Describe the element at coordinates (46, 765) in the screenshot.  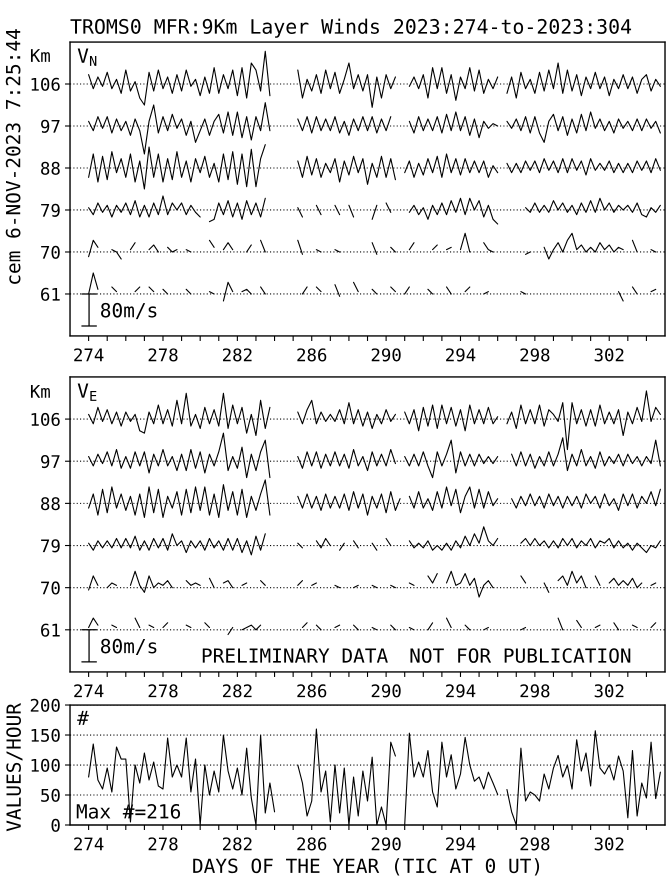
I see `y-tick-label: 100` at that location.